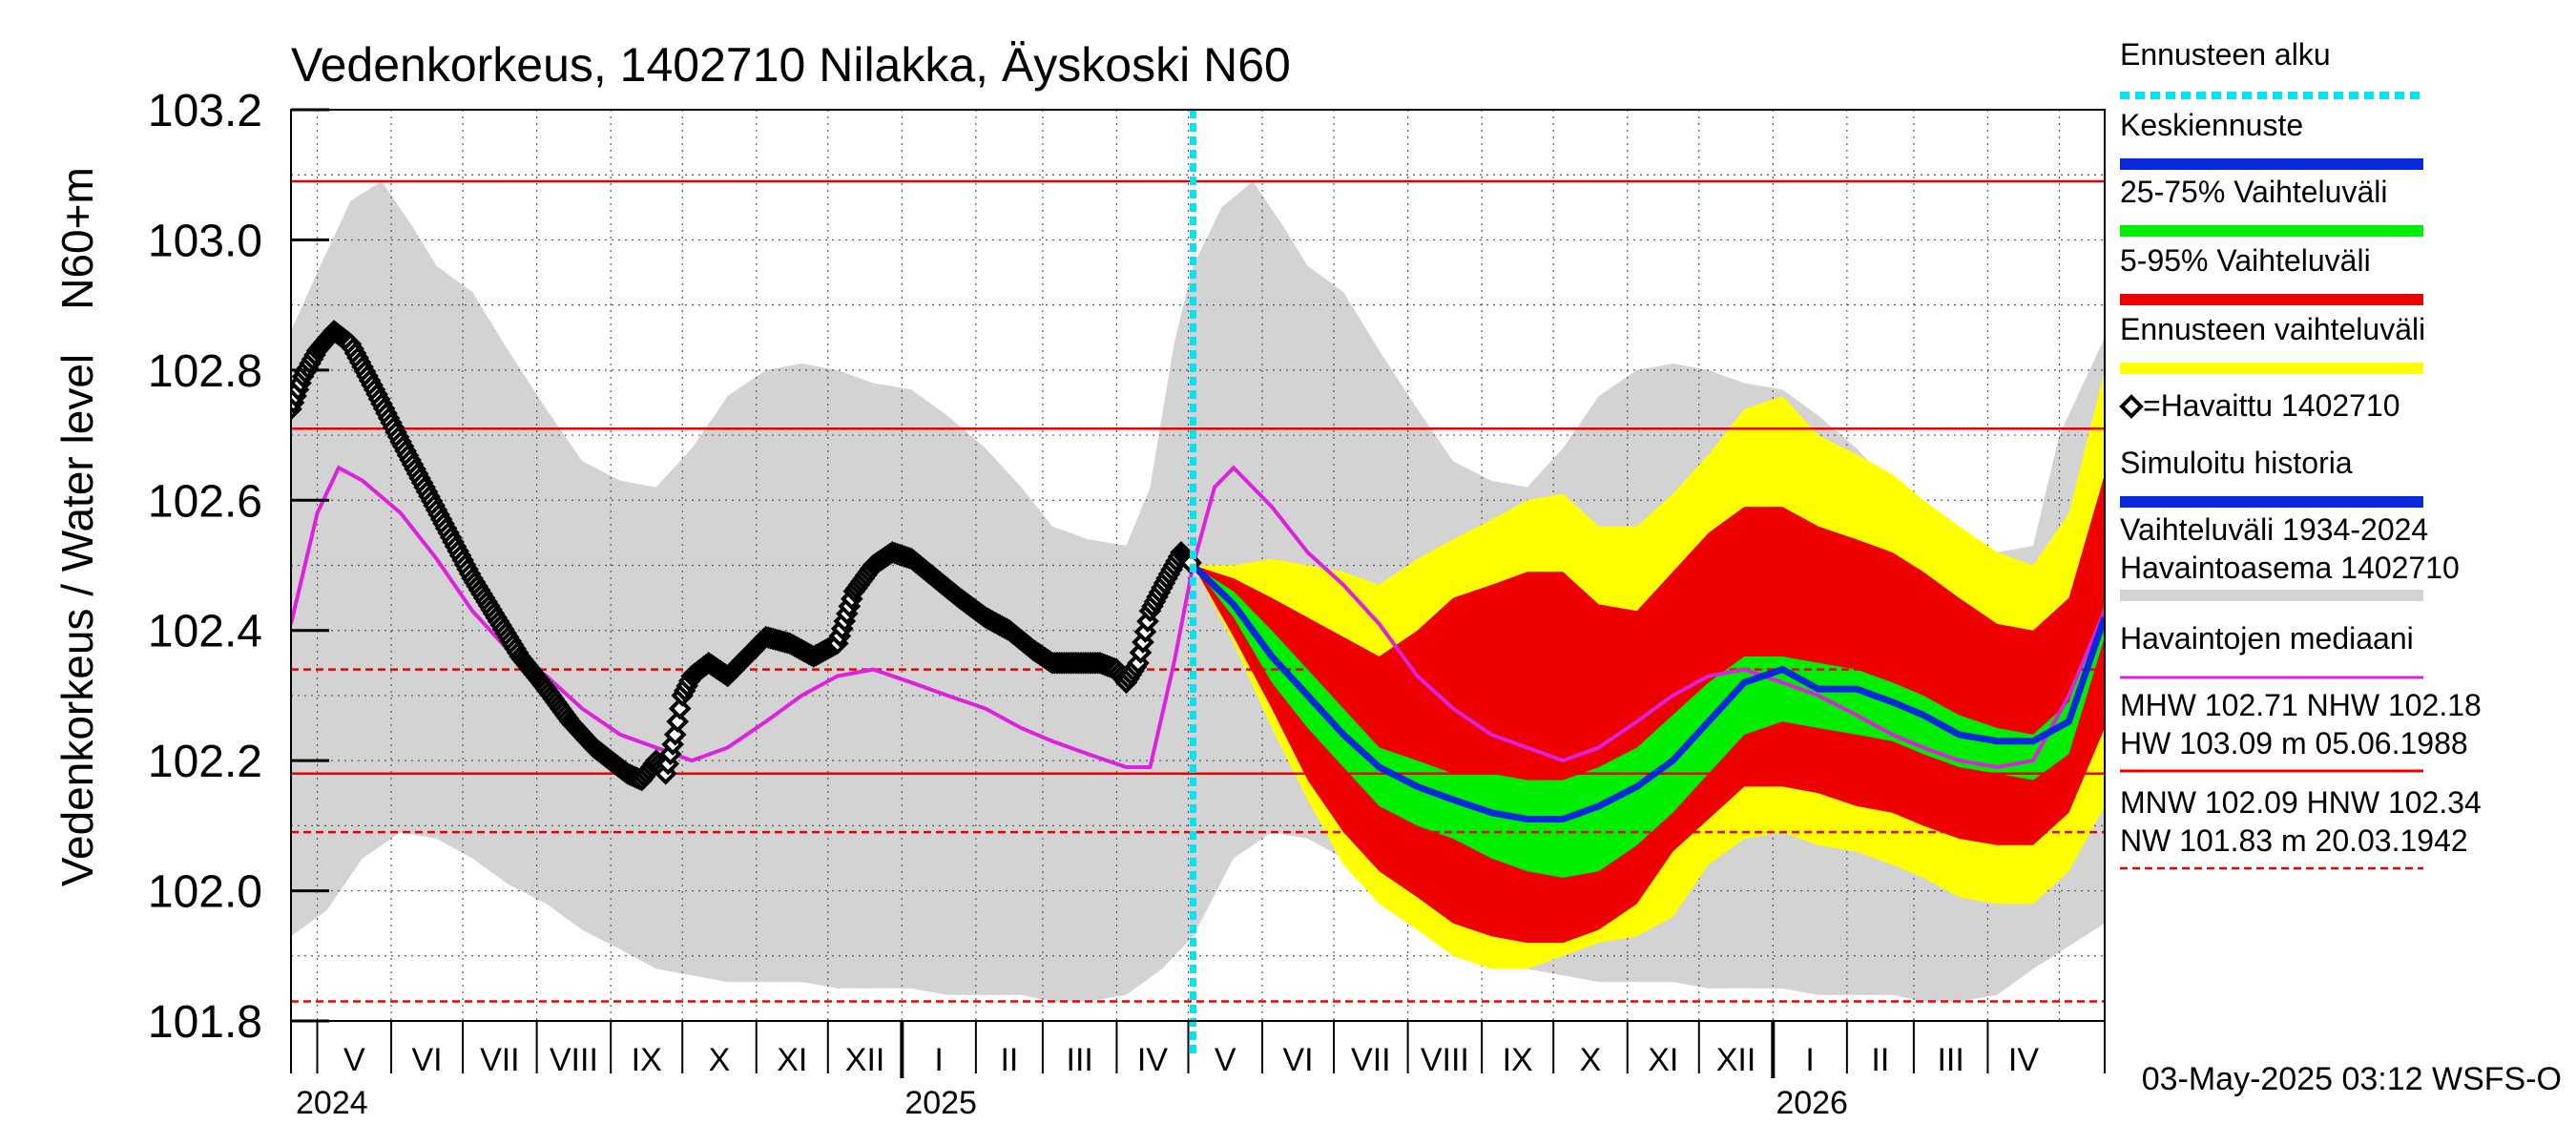 This screenshot has width=2576, height=1145. I want to click on y-tick-label: 102.4, so click(205, 632).